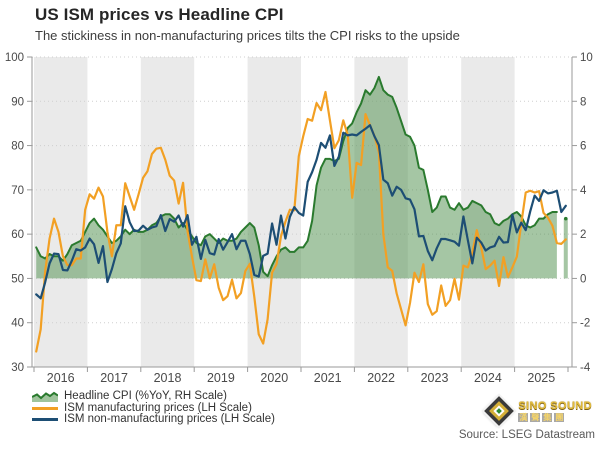 Image resolution: width=600 pixels, height=450 pixels. I want to click on svg-text: 100, so click(14, 58).